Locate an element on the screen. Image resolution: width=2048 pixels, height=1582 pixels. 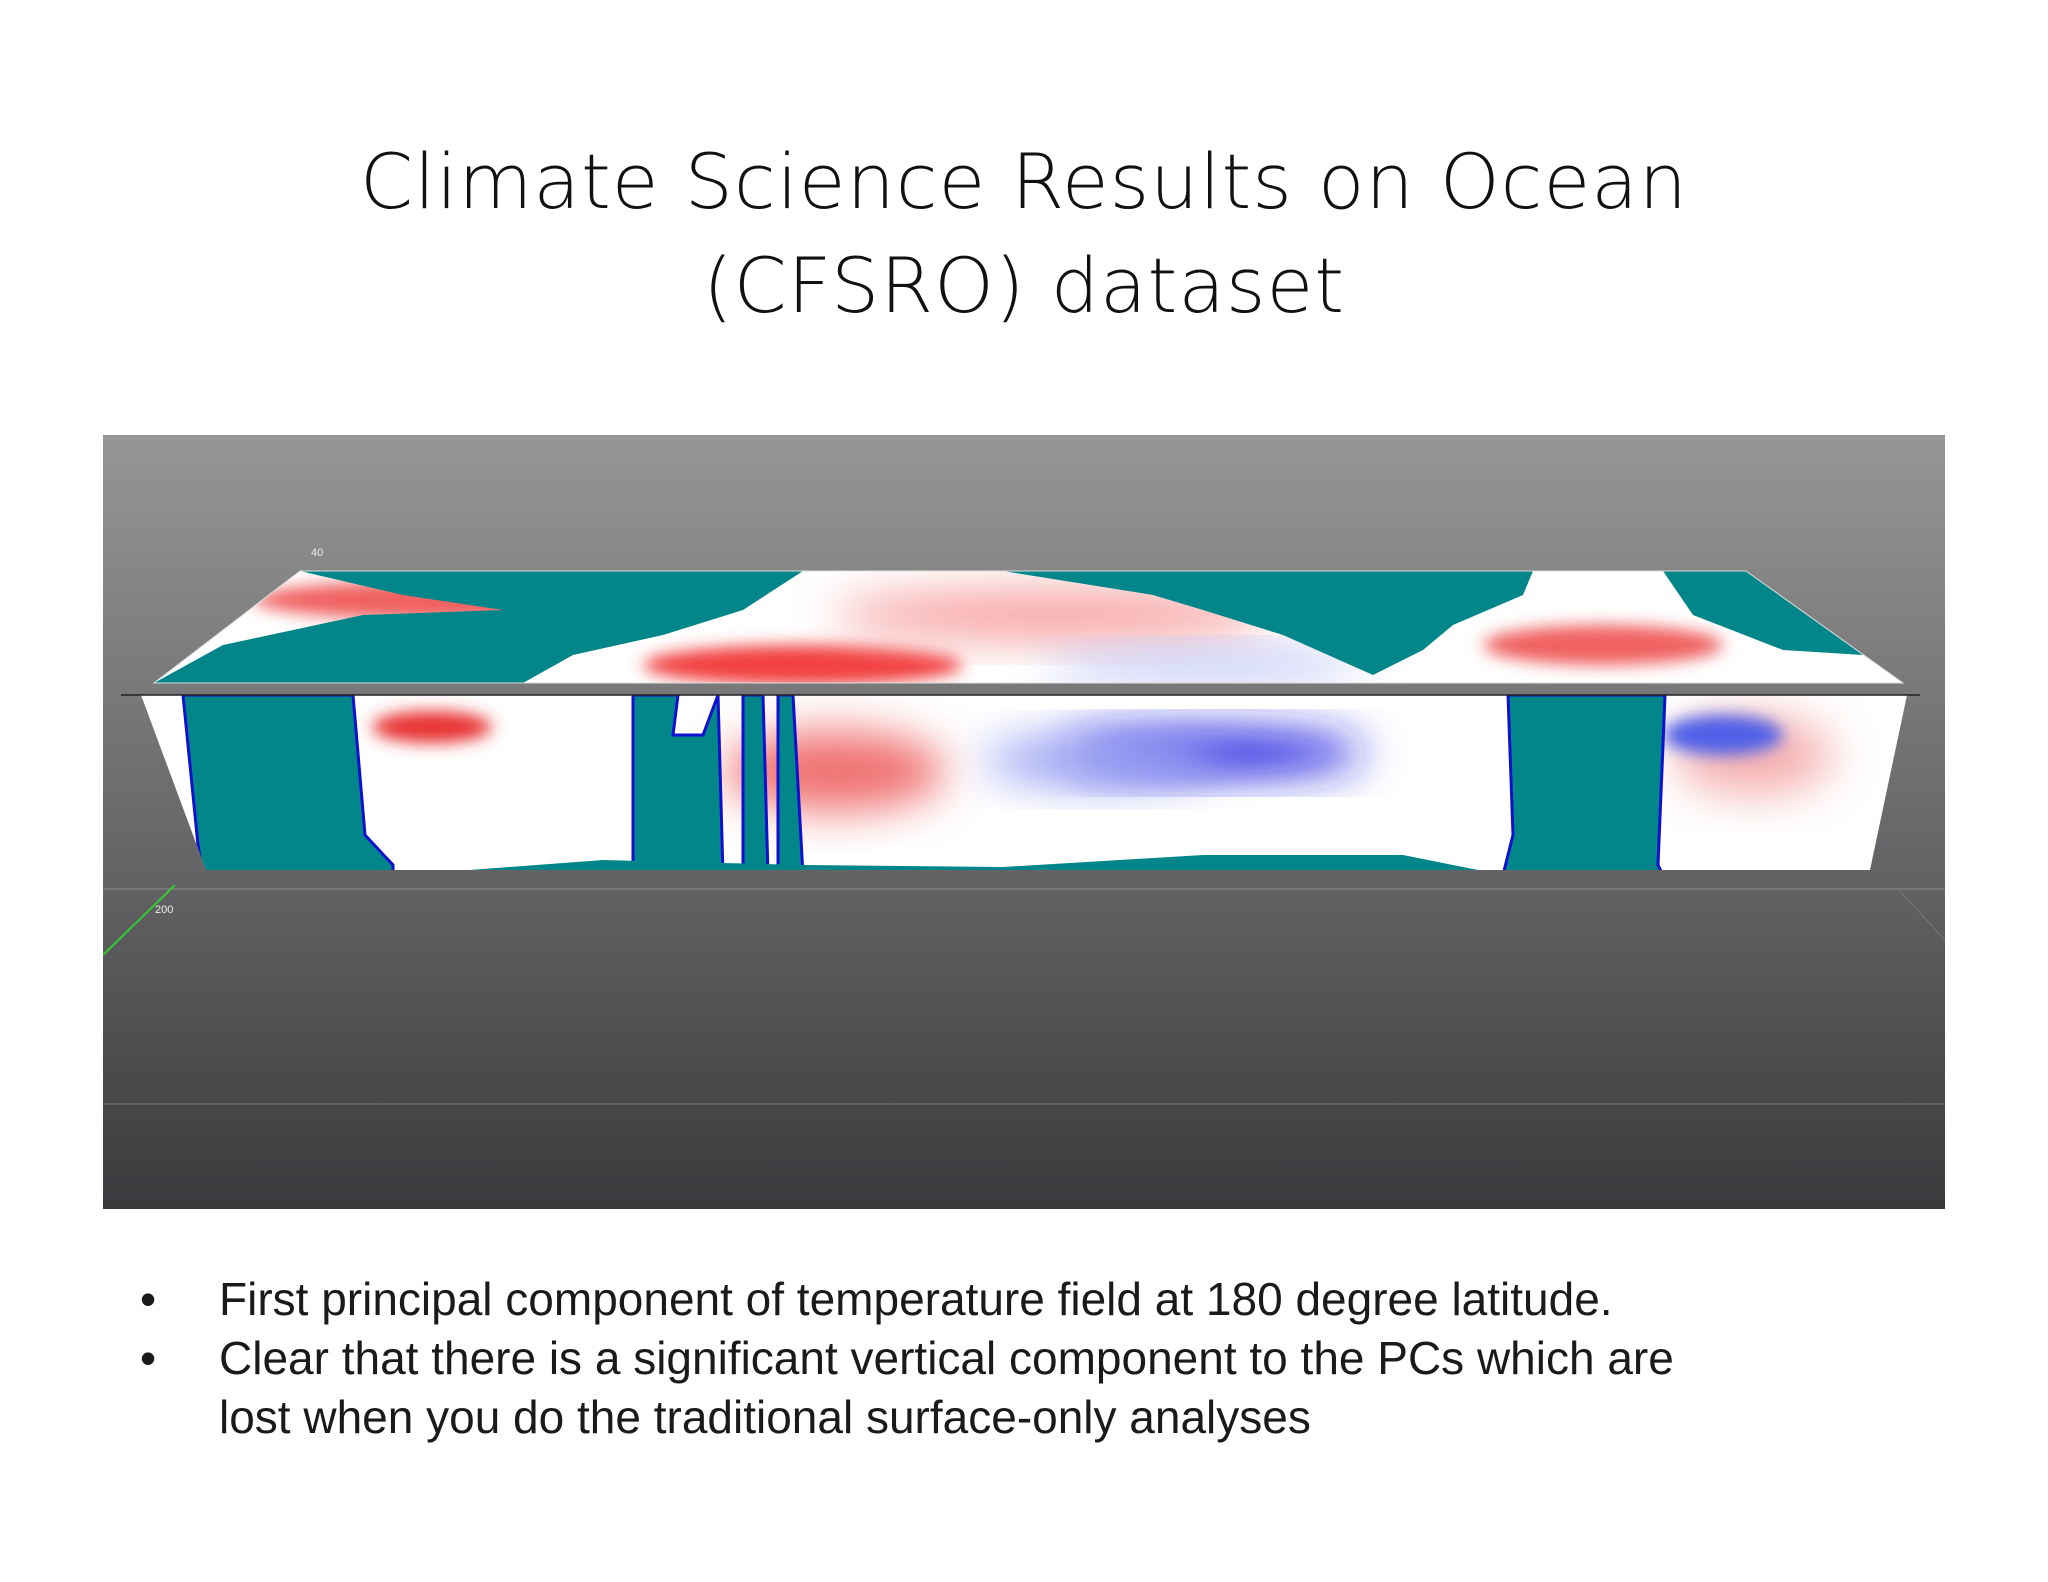
title-line: Climate Science Results on Ocean is located at coordinates (1024, 181).